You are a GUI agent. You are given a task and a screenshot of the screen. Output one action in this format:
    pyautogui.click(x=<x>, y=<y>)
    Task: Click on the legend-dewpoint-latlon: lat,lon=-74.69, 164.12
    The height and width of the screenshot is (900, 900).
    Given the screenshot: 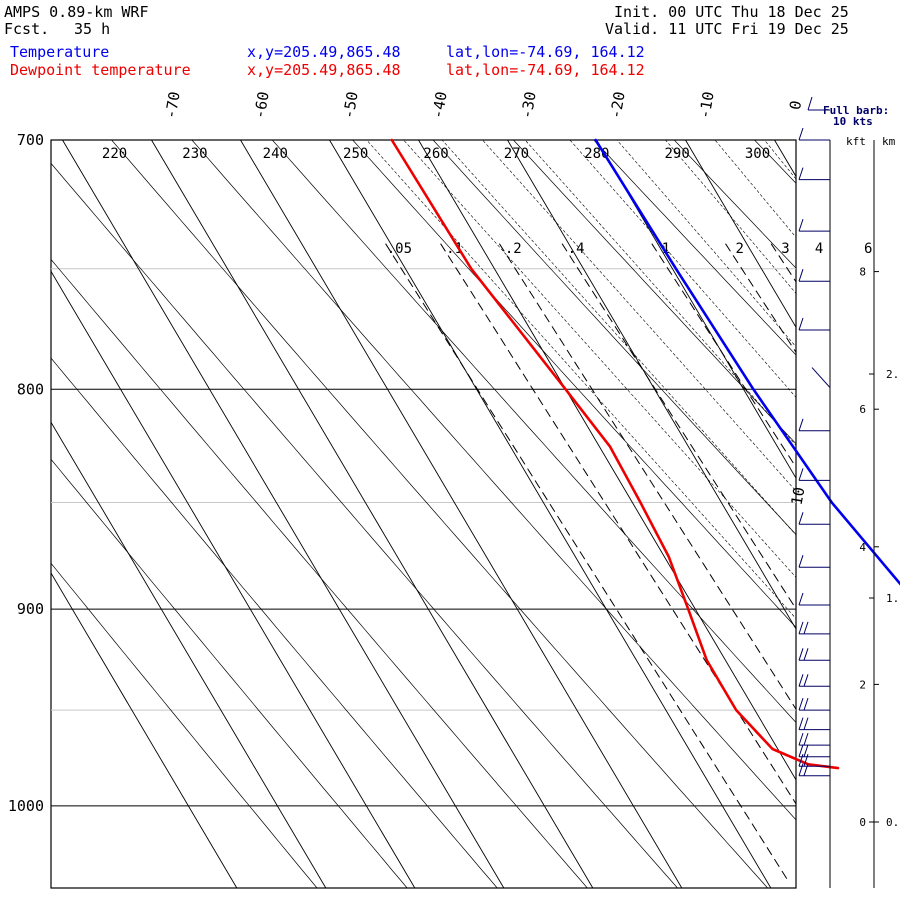 What is the action you would take?
    pyautogui.click(x=545, y=70)
    